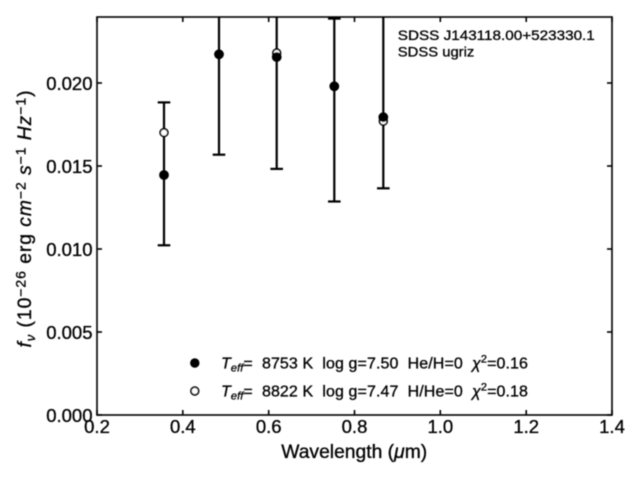 This screenshot has width=640, height=480. I want to click on svg-text: SDSS ugriz, so click(436, 52).